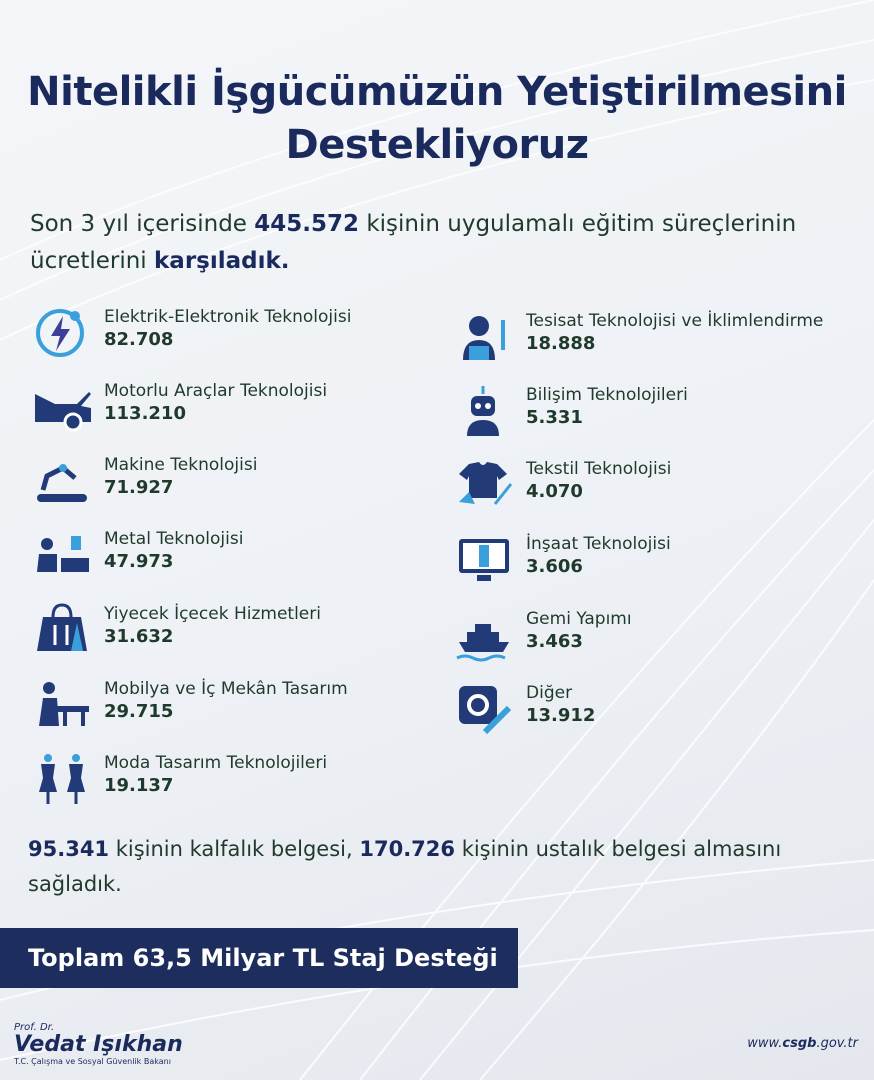 The height and width of the screenshot is (1080, 874). What do you see at coordinates (178, 779) in the screenshot?
I see `category-item: Moda Tasarım Teknolojileri 19.137` at bounding box center [178, 779].